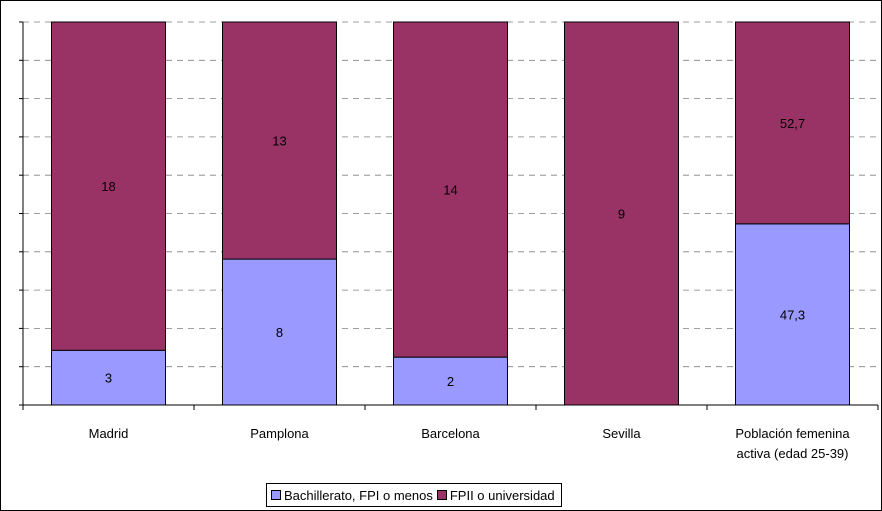 This screenshot has width=882, height=511. Describe the element at coordinates (358, 495) in the screenshot. I see `legend-label-bachillerato: Bachillerato, FPI o menos` at that location.